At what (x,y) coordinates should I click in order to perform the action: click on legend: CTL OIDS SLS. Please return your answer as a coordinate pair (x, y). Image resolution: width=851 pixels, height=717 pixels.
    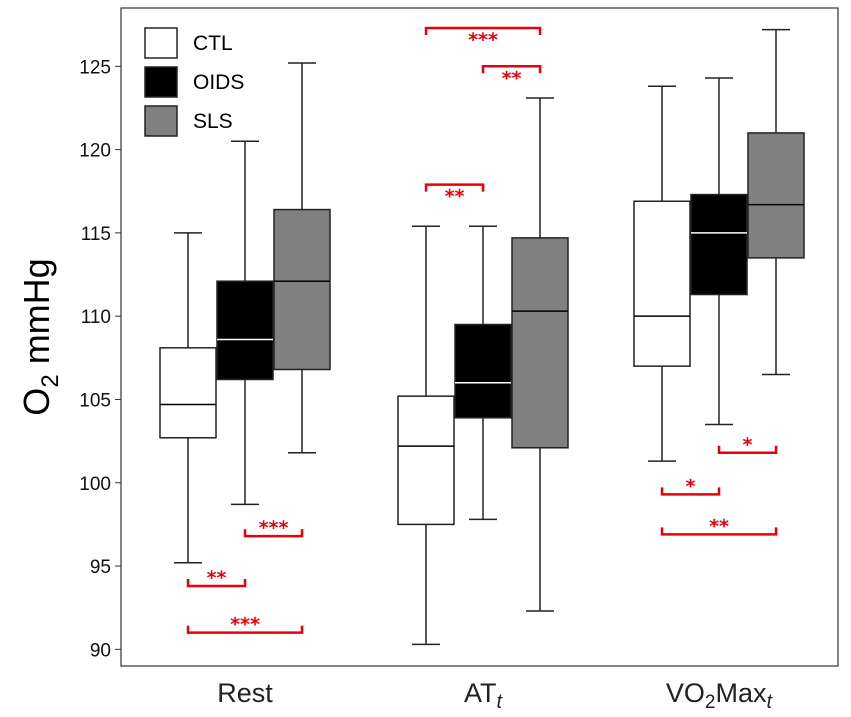
    Looking at the image, I should click on (194, 82).